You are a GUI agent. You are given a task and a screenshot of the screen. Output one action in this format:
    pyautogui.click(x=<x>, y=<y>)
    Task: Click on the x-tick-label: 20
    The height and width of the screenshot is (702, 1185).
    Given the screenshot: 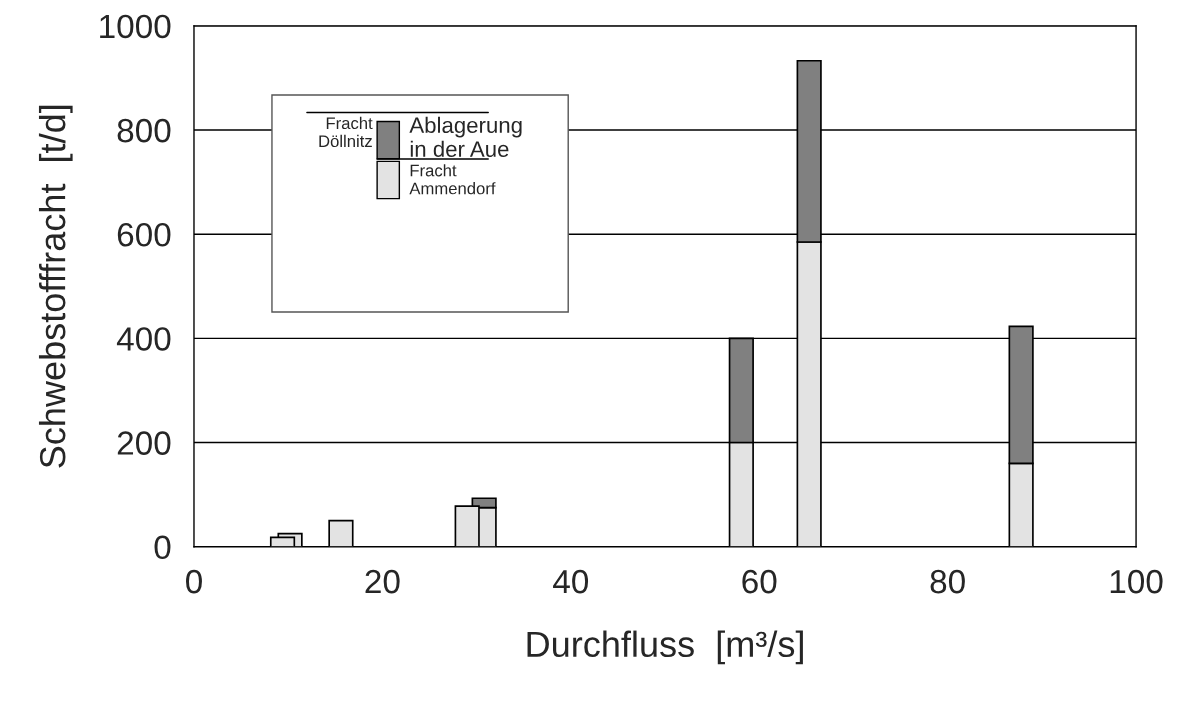 What is the action you would take?
    pyautogui.click(x=382, y=581)
    